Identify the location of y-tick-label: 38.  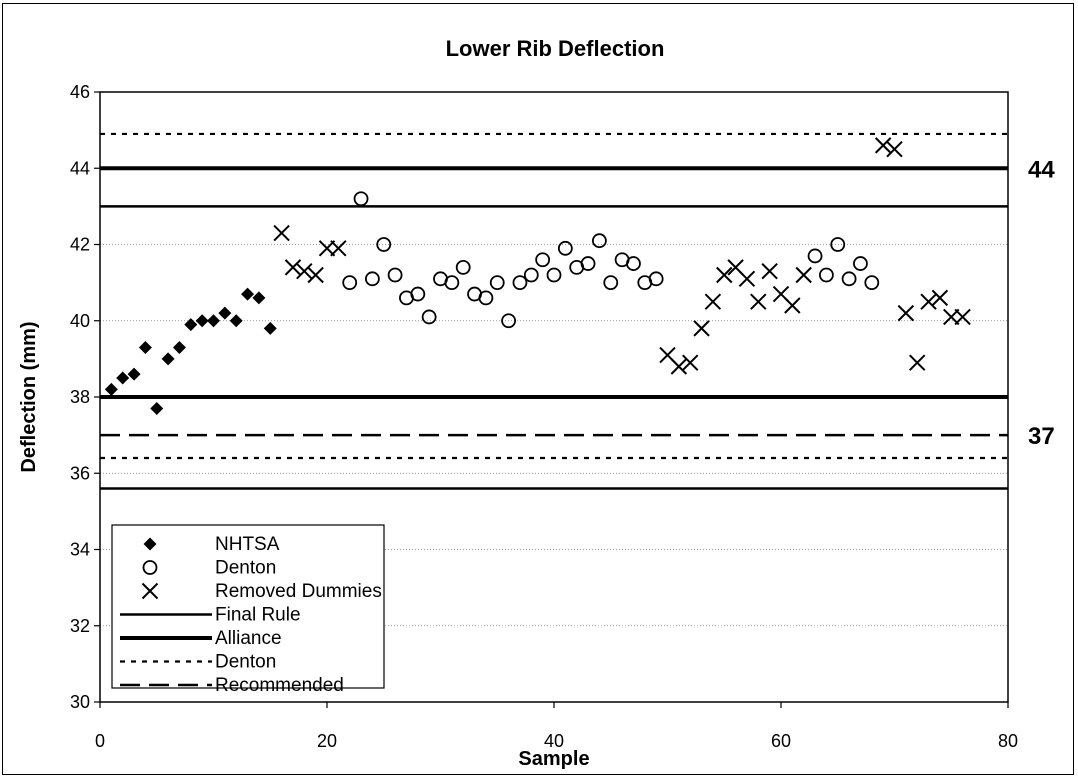
(80, 397).